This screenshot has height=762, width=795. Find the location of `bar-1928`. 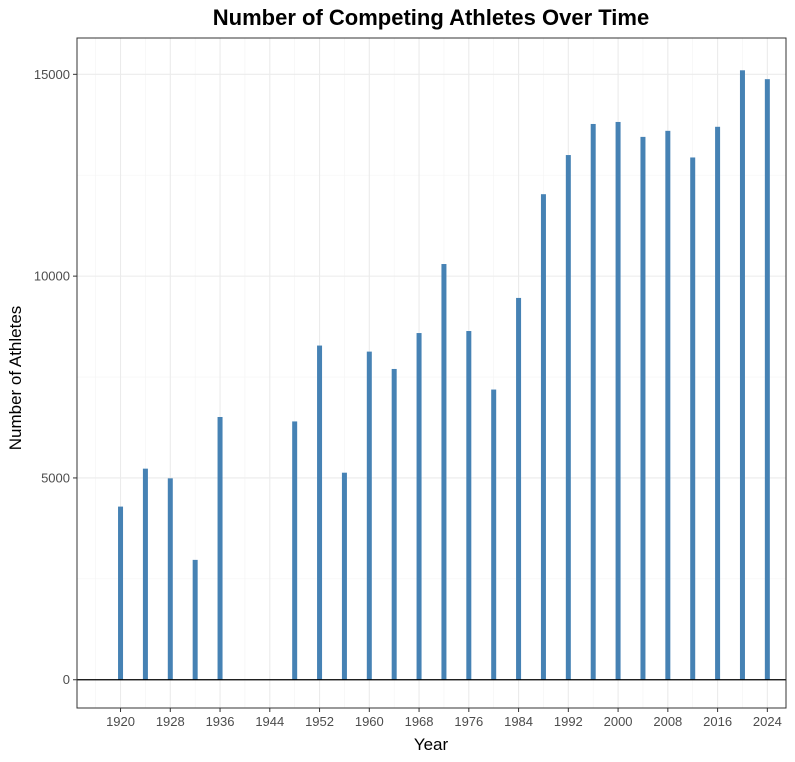

bar-1928 is located at coordinates (170, 579).